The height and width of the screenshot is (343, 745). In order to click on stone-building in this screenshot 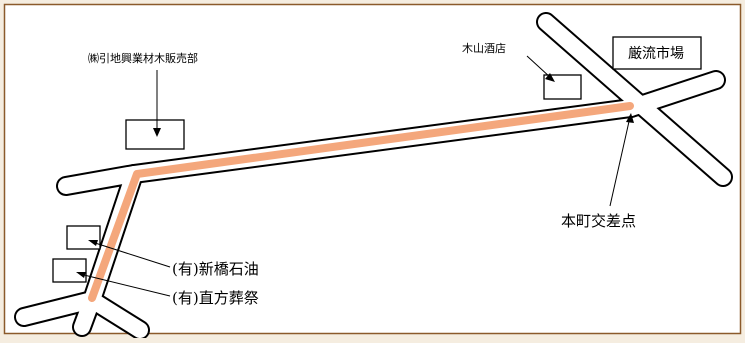, I will do `click(83, 237)`.